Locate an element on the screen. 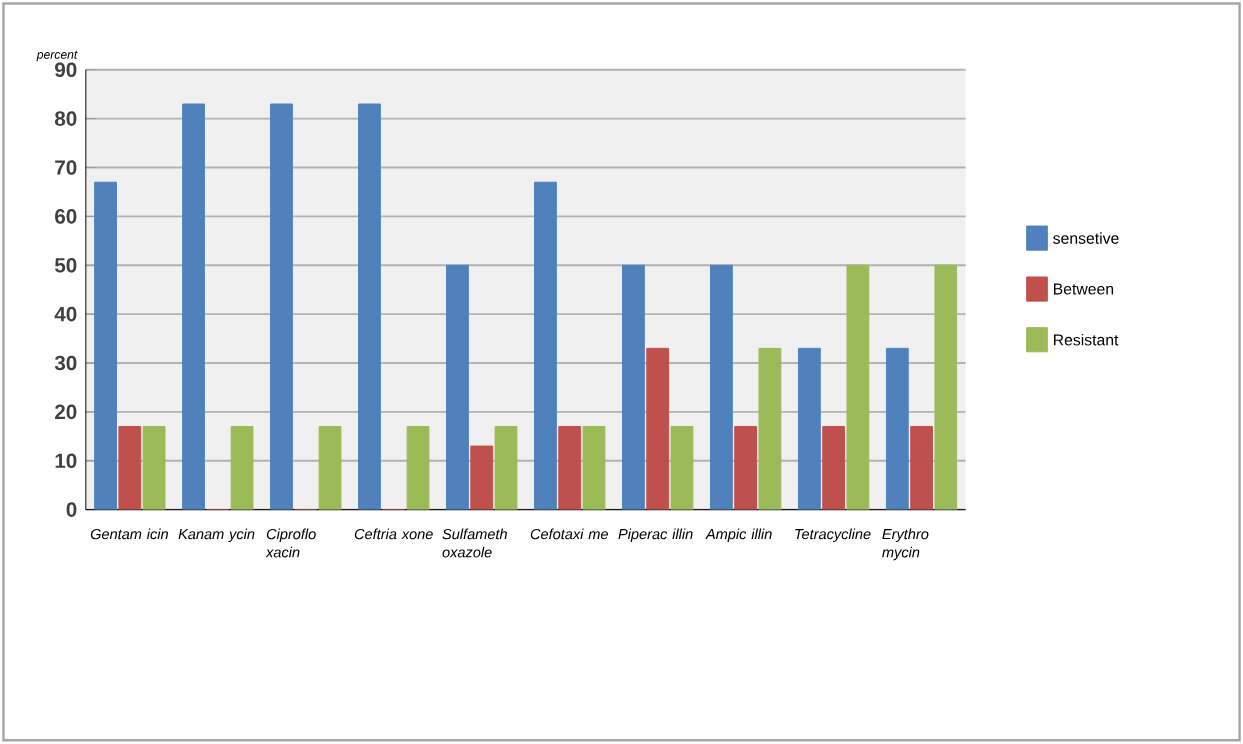 The width and height of the screenshot is (1243, 744). x-tick-label: Erythro mycin is located at coordinates (905, 544).